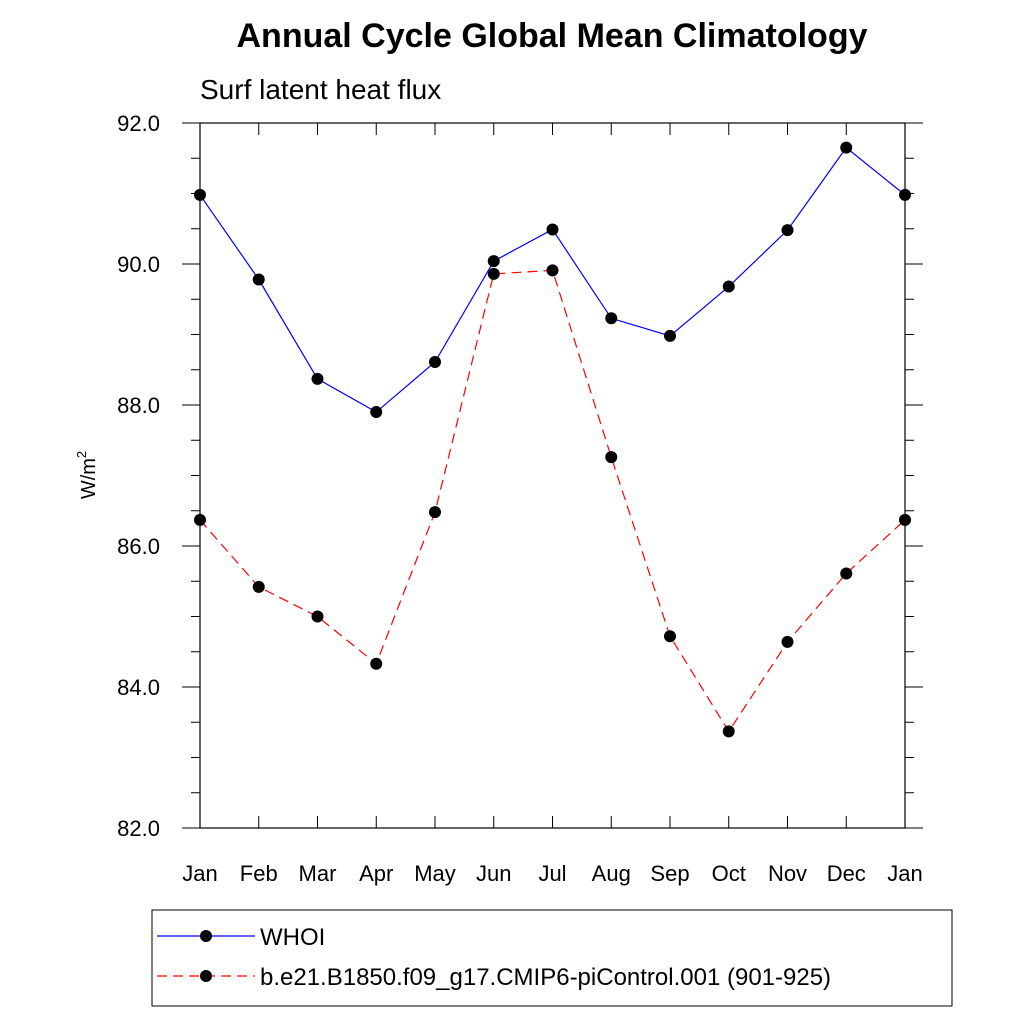 The width and height of the screenshot is (1024, 1024). Describe the element at coordinates (138, 828) in the screenshot. I see `y-tick-label: 82.0` at that location.